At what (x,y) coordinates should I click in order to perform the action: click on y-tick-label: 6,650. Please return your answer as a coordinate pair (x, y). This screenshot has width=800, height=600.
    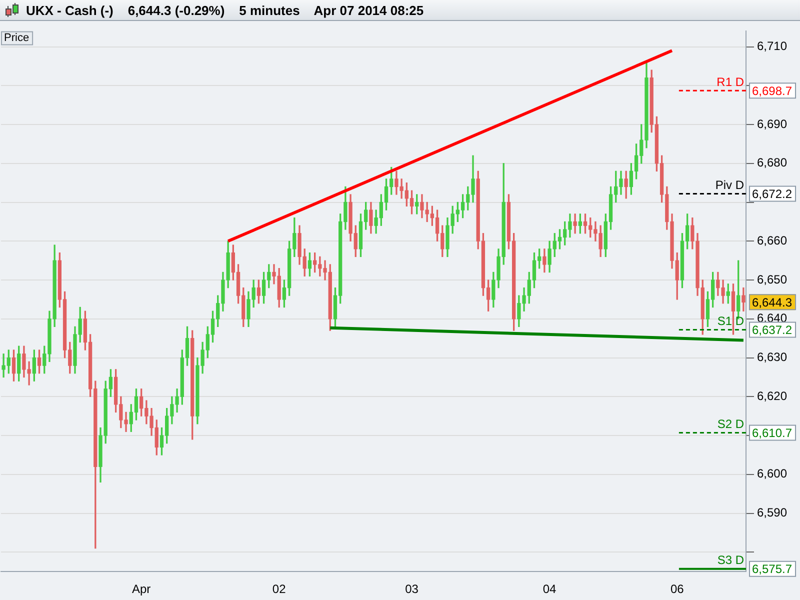
    Looking at the image, I should click on (772, 279).